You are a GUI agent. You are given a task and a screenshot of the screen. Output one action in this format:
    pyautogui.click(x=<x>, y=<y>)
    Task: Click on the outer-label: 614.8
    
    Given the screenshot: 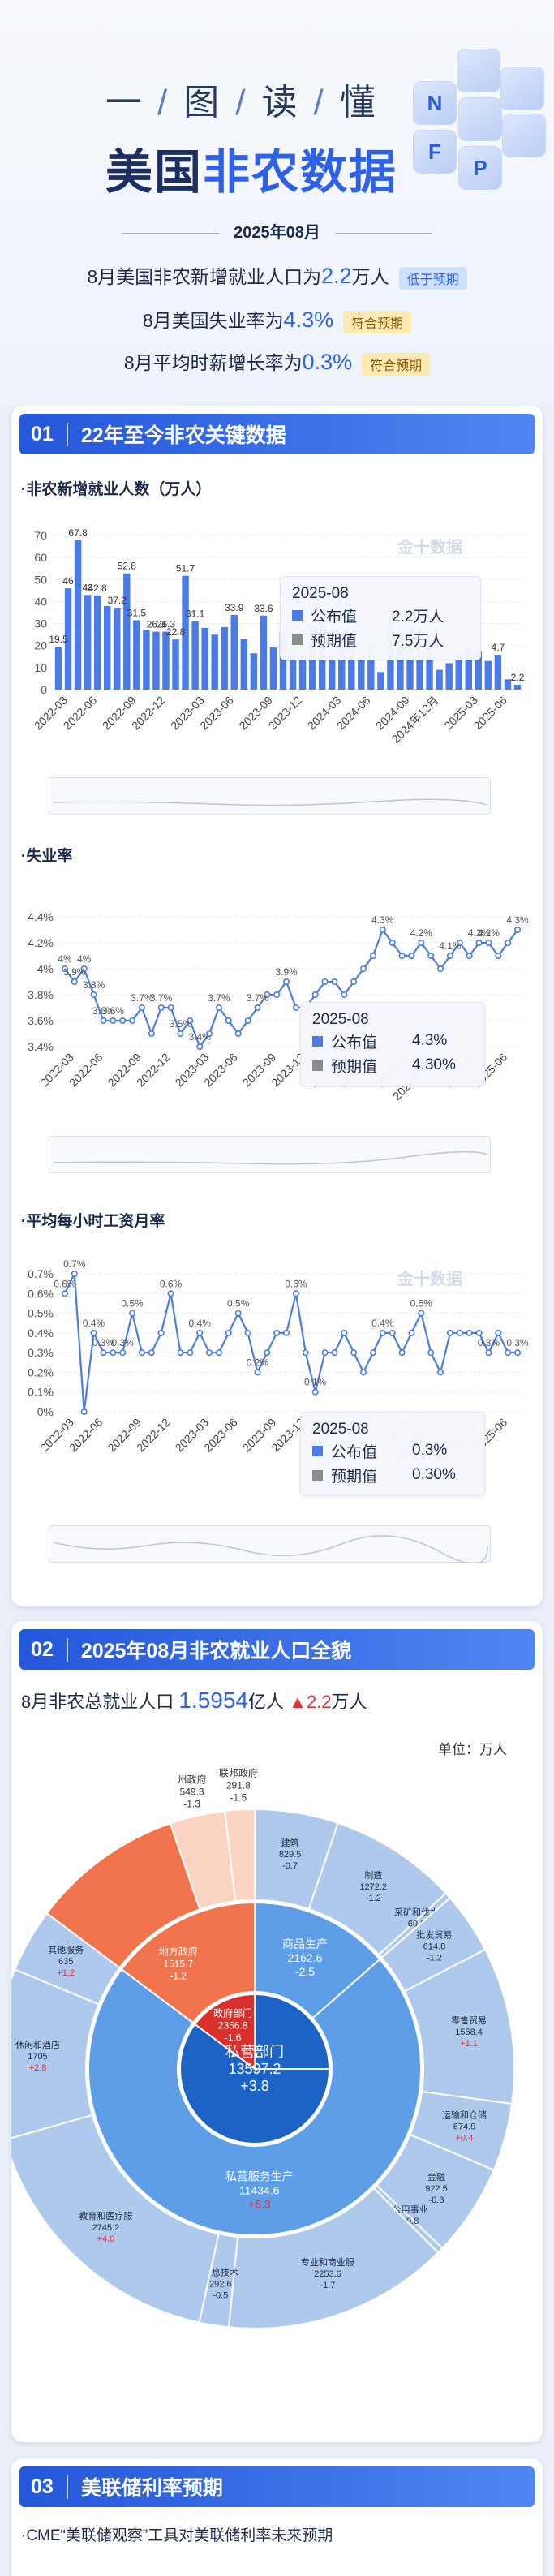 What is the action you would take?
    pyautogui.click(x=434, y=1947)
    